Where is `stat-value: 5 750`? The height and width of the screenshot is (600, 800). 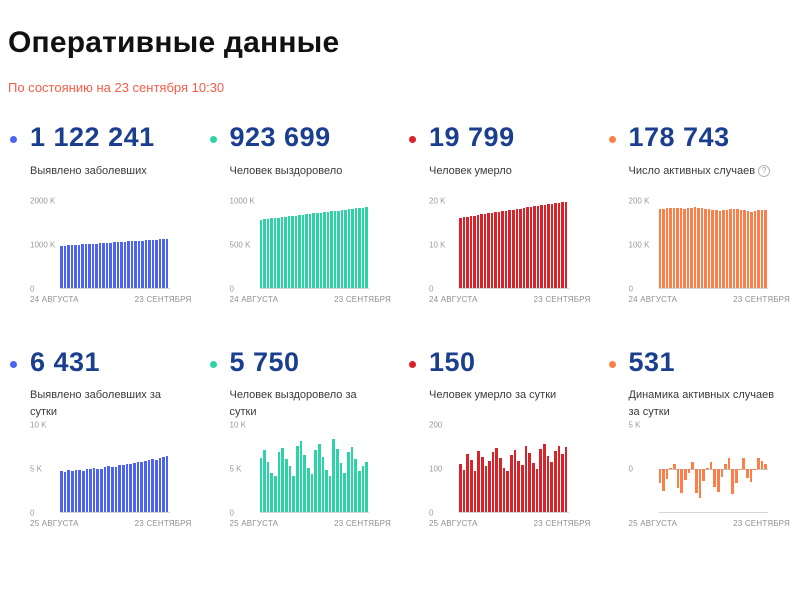 stat-value: 5 750 is located at coordinates (264, 361).